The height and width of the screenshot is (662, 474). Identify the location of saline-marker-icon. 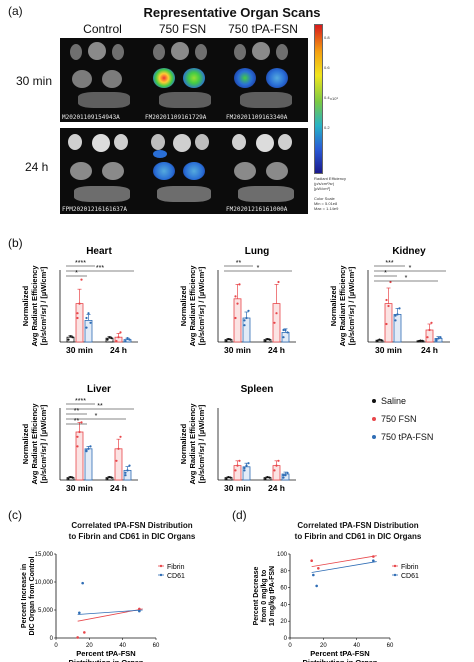
(374, 401).